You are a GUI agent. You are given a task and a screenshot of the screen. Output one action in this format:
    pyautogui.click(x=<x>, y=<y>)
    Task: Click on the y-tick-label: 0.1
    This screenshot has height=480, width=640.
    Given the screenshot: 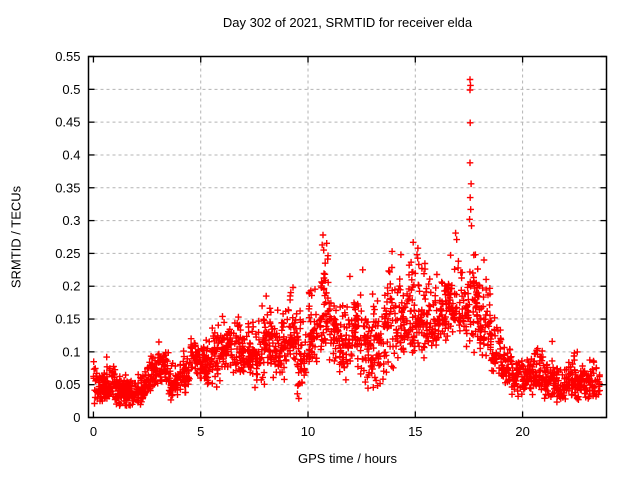 What is the action you would take?
    pyautogui.click(x=71, y=351)
    